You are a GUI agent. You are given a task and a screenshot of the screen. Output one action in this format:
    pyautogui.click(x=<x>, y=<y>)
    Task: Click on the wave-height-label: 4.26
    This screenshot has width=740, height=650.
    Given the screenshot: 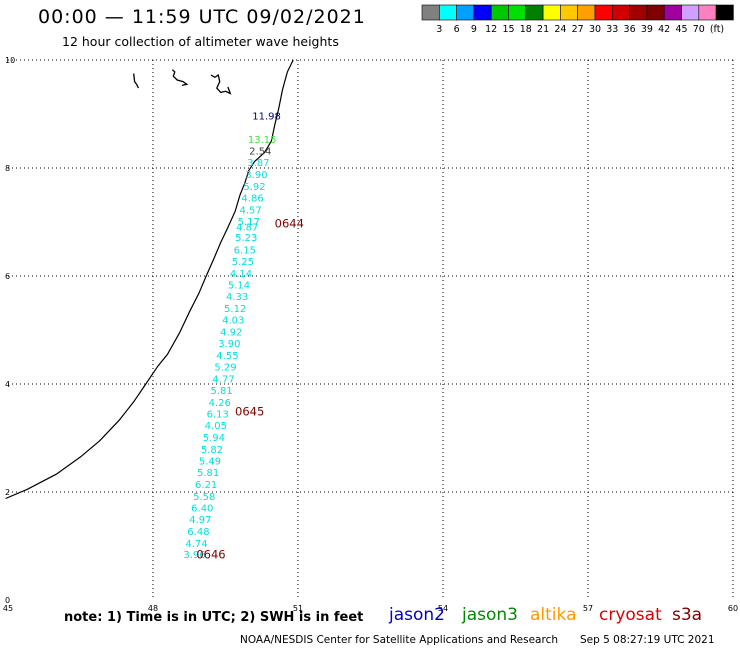 What is the action you would take?
    pyautogui.click(x=220, y=403)
    